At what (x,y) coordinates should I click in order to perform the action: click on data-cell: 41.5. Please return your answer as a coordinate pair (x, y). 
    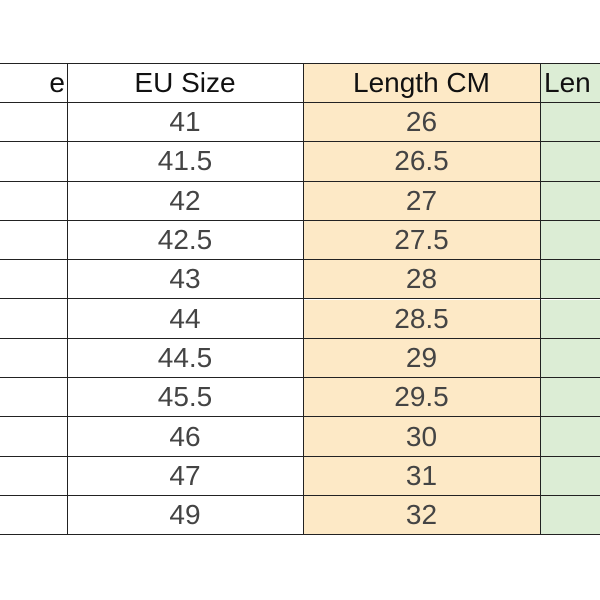
    Looking at the image, I should click on (185, 162).